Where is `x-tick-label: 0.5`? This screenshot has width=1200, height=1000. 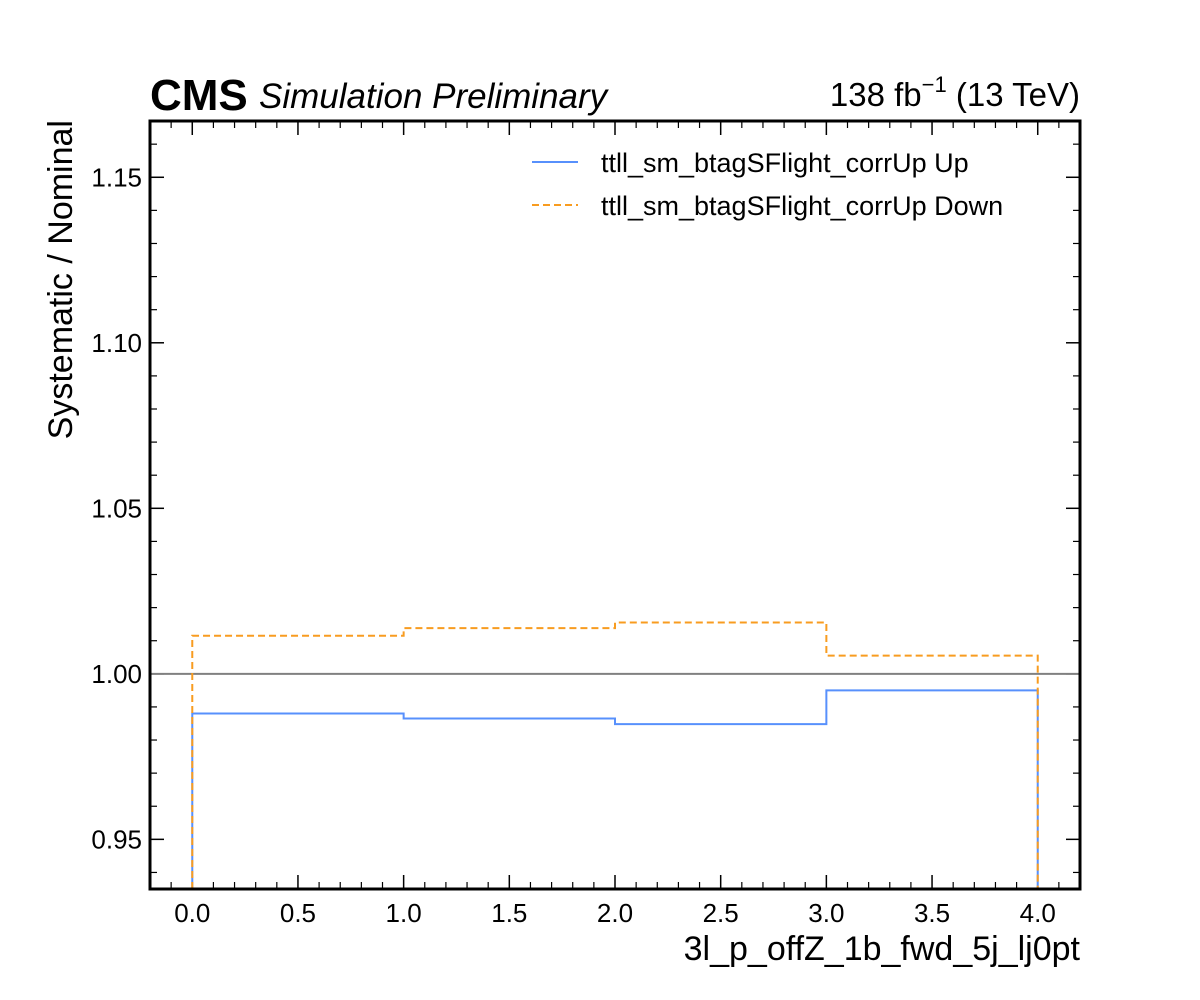 x-tick-label: 0.5 is located at coordinates (298, 913).